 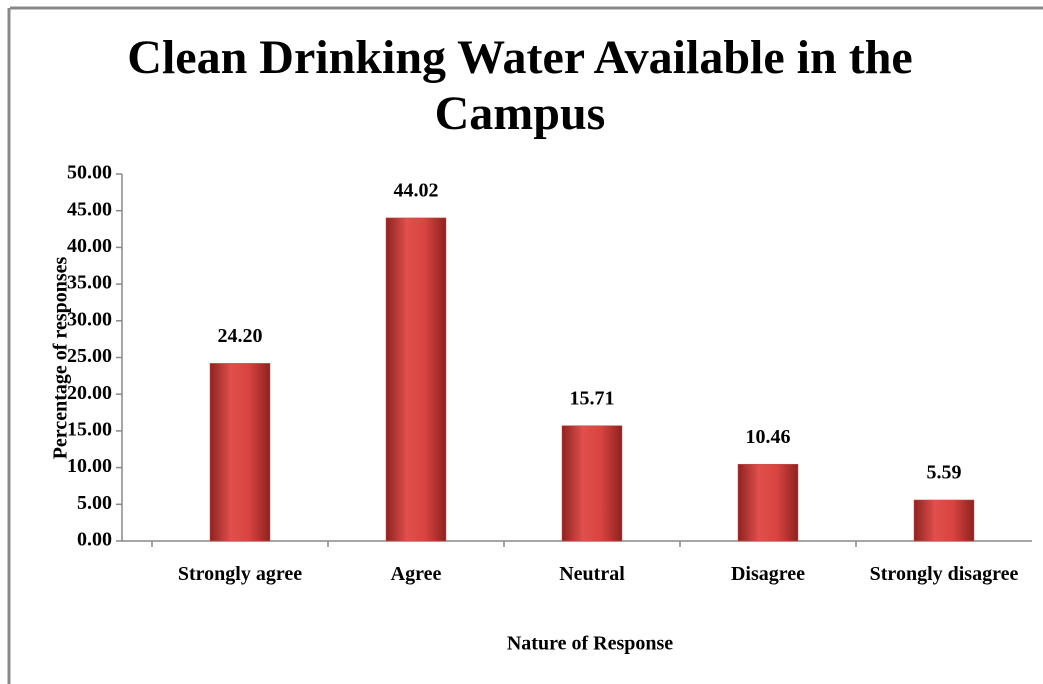 What do you see at coordinates (89, 319) in the screenshot?
I see `y-tick-label: 30.00` at bounding box center [89, 319].